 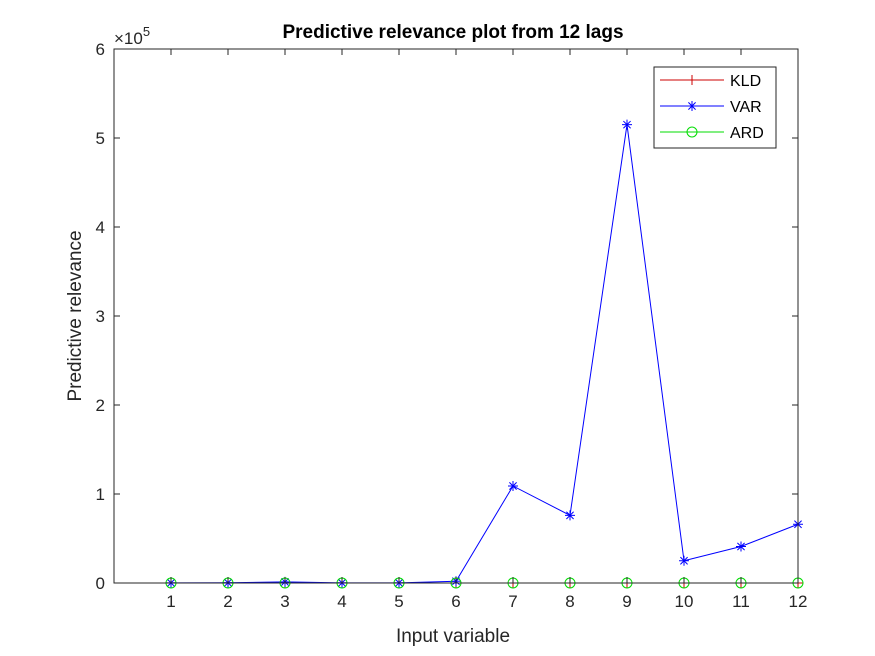 I want to click on y-tick-label: 4, so click(x=100, y=227).